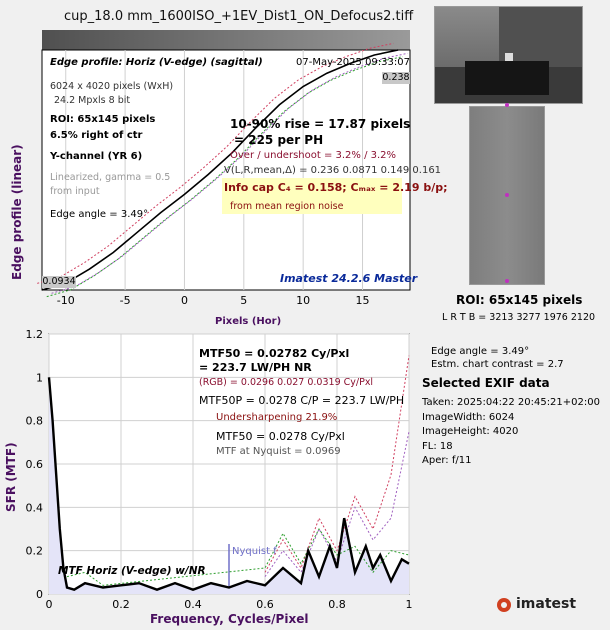 This screenshot has width=610, height=630. What do you see at coordinates (396, 78) in the screenshot?
I see `value-top-badge: 0.238` at bounding box center [396, 78].